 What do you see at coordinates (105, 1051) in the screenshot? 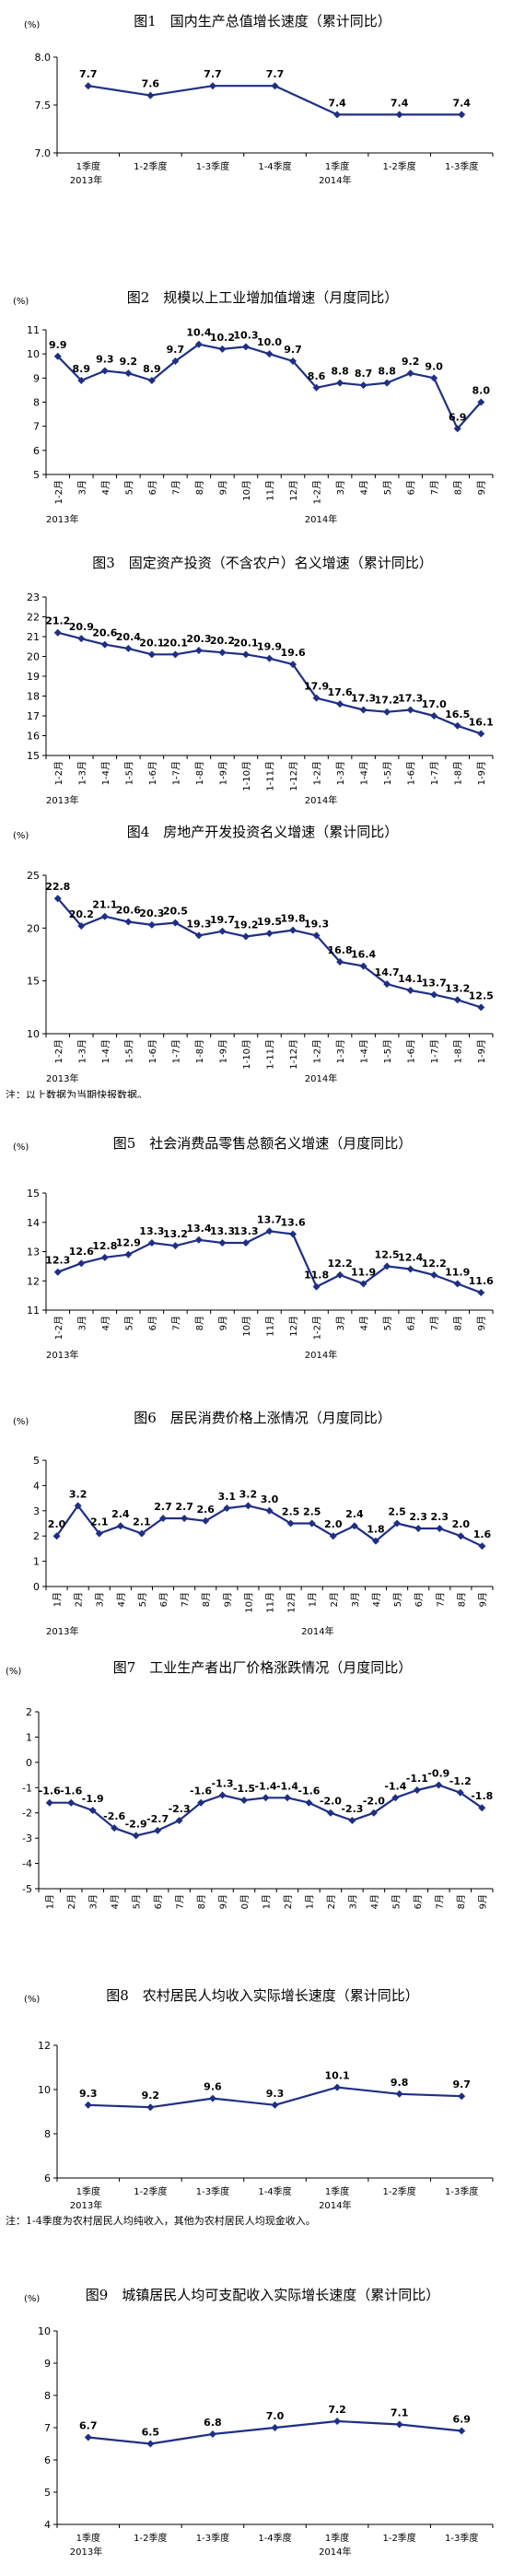
I see `x-tick-label: 1-4月` at bounding box center [105, 1051].